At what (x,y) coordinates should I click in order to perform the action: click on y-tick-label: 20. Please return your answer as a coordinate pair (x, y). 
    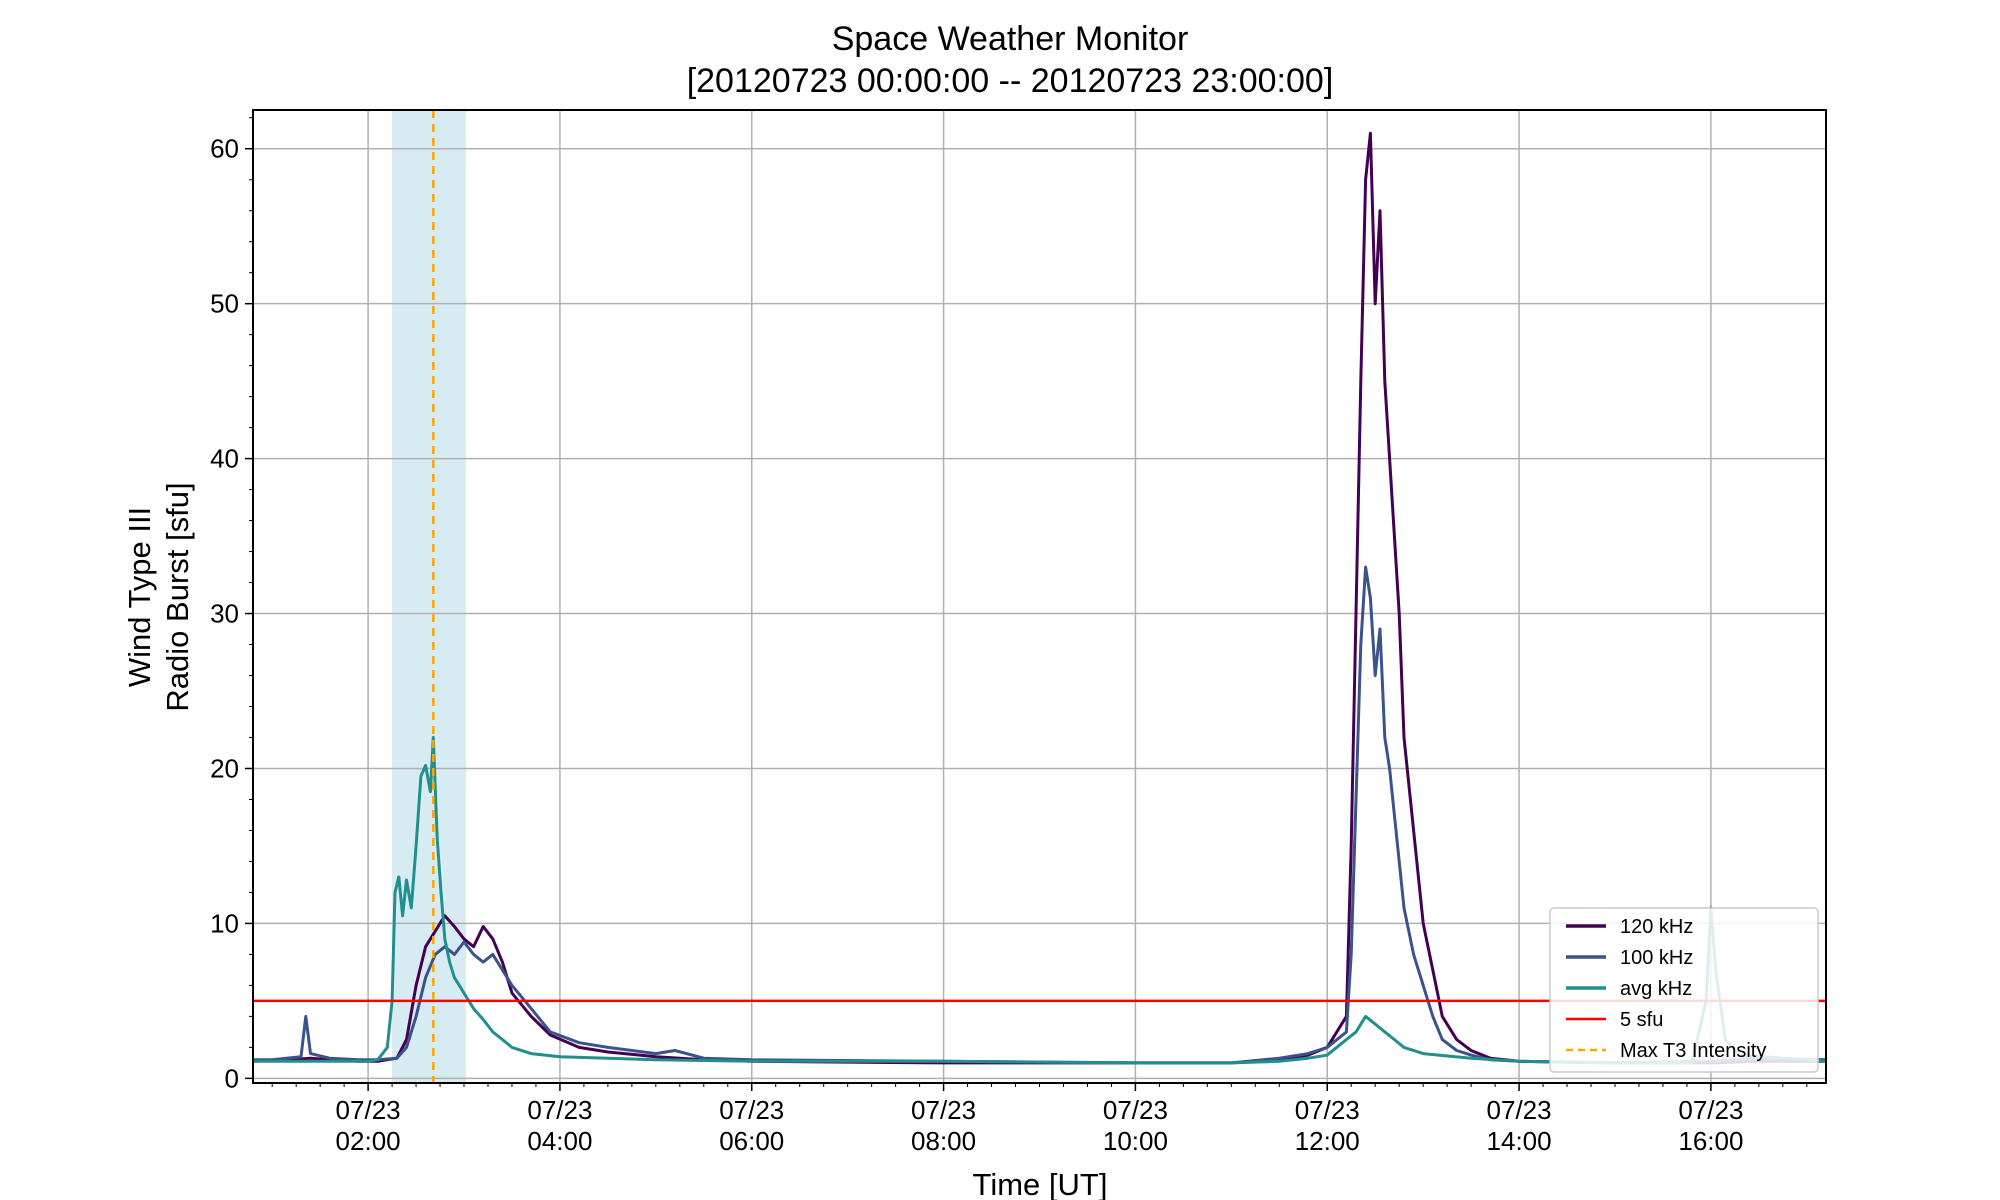
    Looking at the image, I should click on (224, 768).